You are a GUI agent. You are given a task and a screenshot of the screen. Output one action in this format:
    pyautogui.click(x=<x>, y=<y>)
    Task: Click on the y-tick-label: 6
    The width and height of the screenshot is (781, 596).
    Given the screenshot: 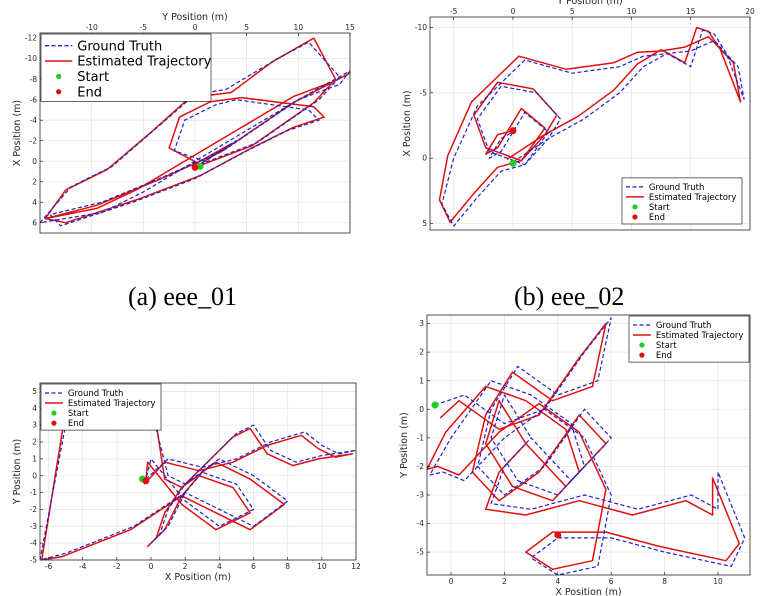 What is the action you would take?
    pyautogui.click(x=34, y=222)
    